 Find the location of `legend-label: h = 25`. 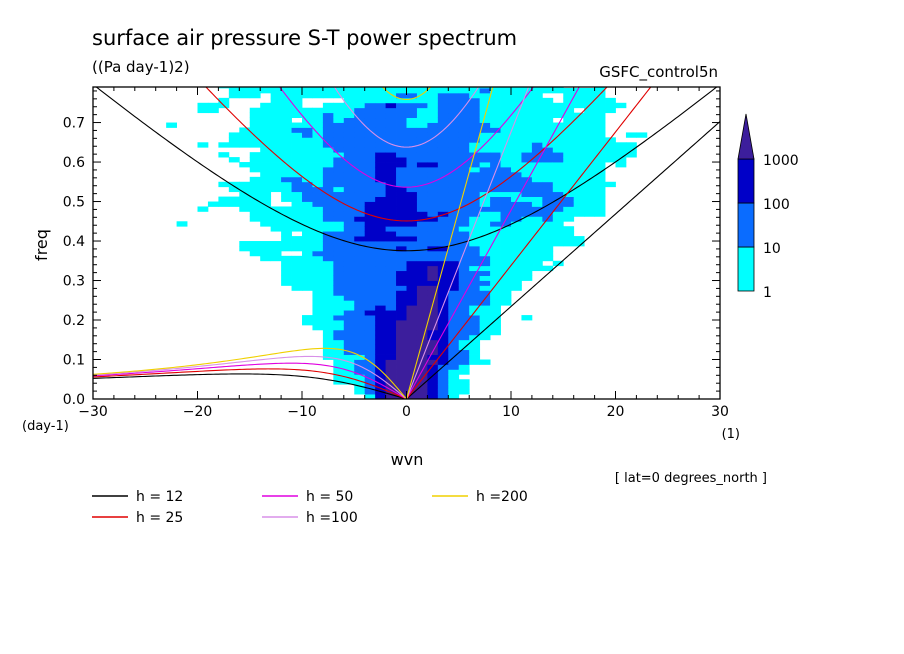

legend-label: h = 25 is located at coordinates (159, 518).